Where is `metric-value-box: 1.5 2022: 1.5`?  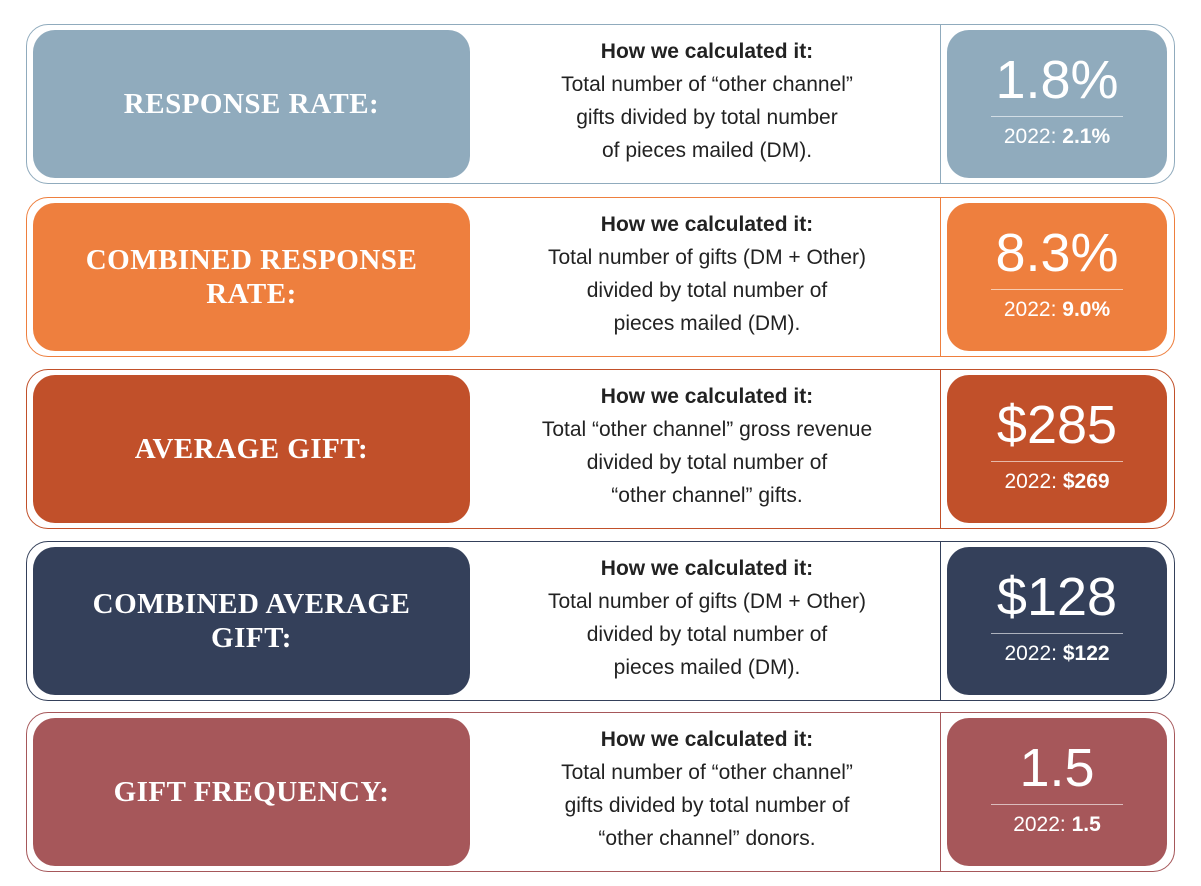 metric-value-box: 1.5 2022: 1.5 is located at coordinates (1057, 792).